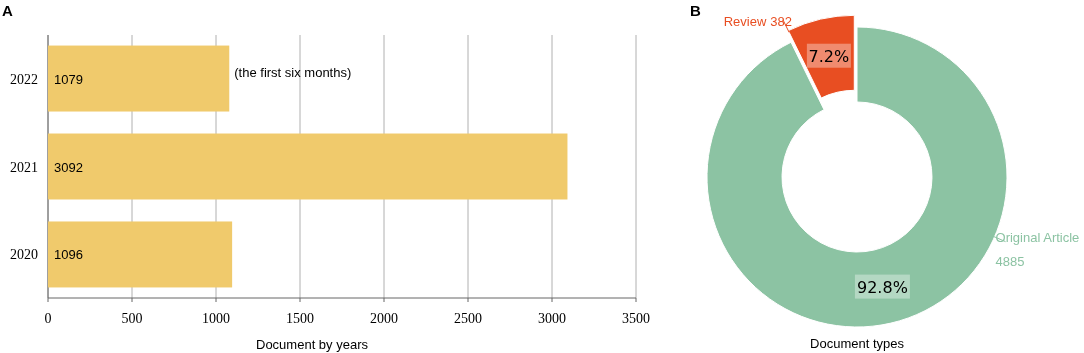 This screenshot has width=1084, height=353. Describe the element at coordinates (1010, 261) in the screenshot. I see `data-label: 4885` at that location.